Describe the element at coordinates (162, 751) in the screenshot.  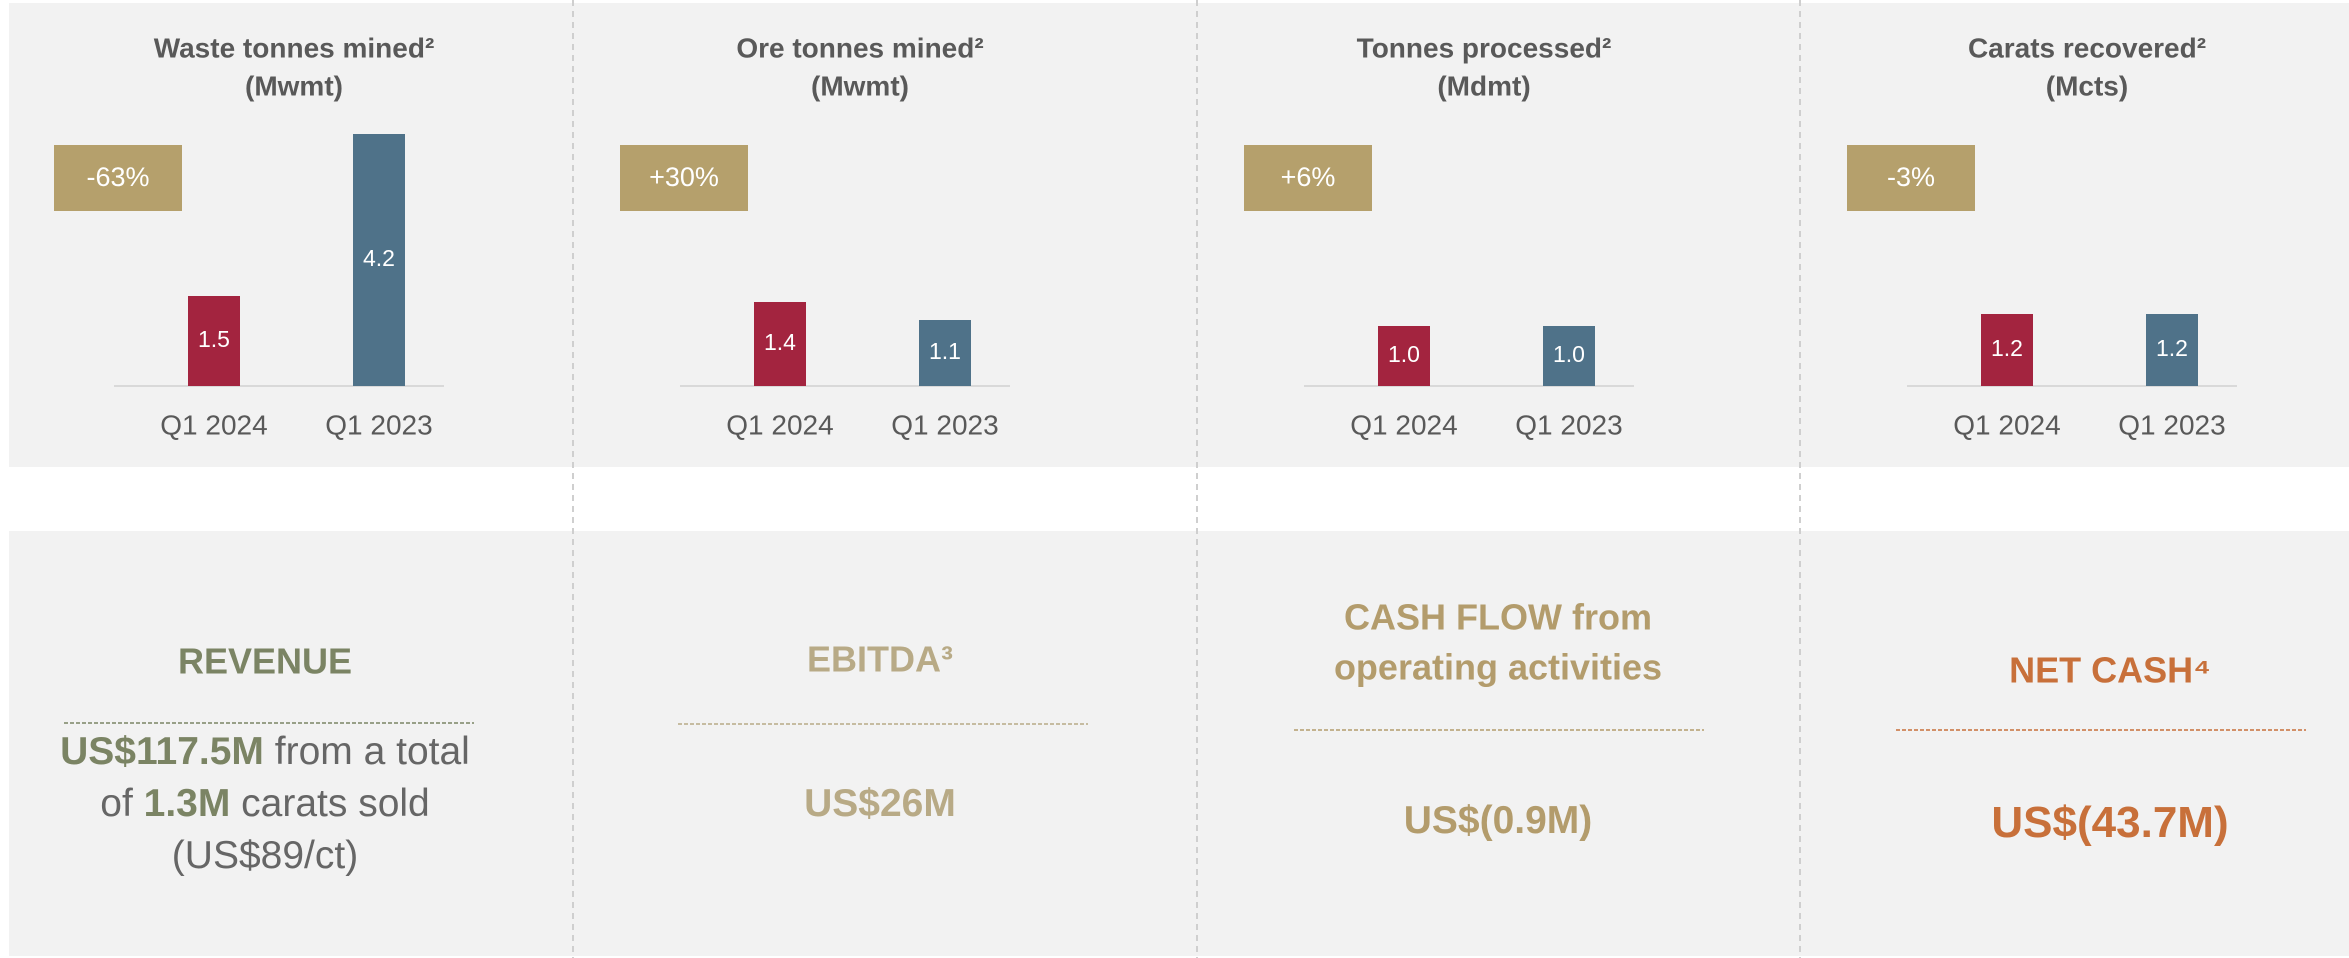
I see `kpi-text: US$117.5M` at that location.